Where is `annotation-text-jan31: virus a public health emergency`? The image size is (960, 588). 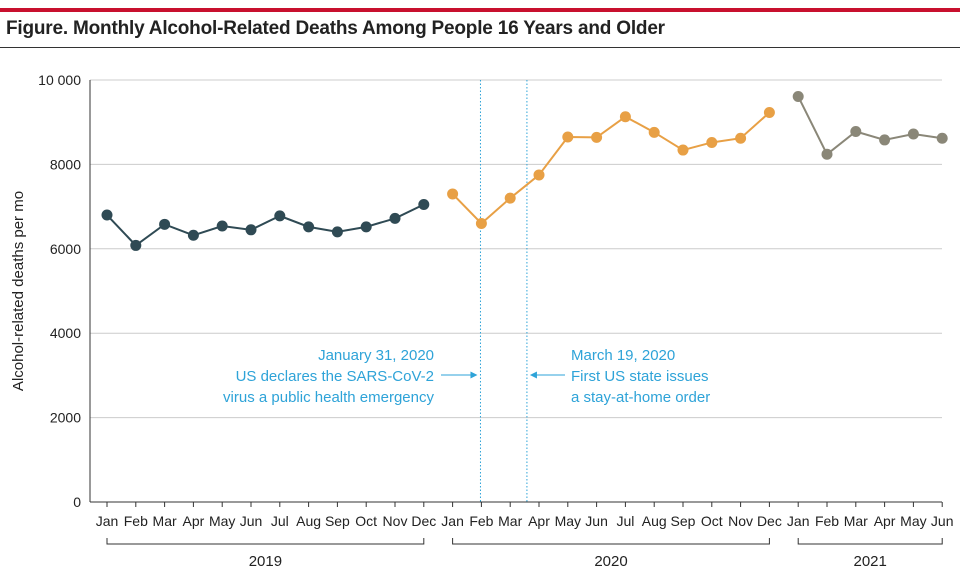 annotation-text-jan31: virus a public health emergency is located at coordinates (328, 397).